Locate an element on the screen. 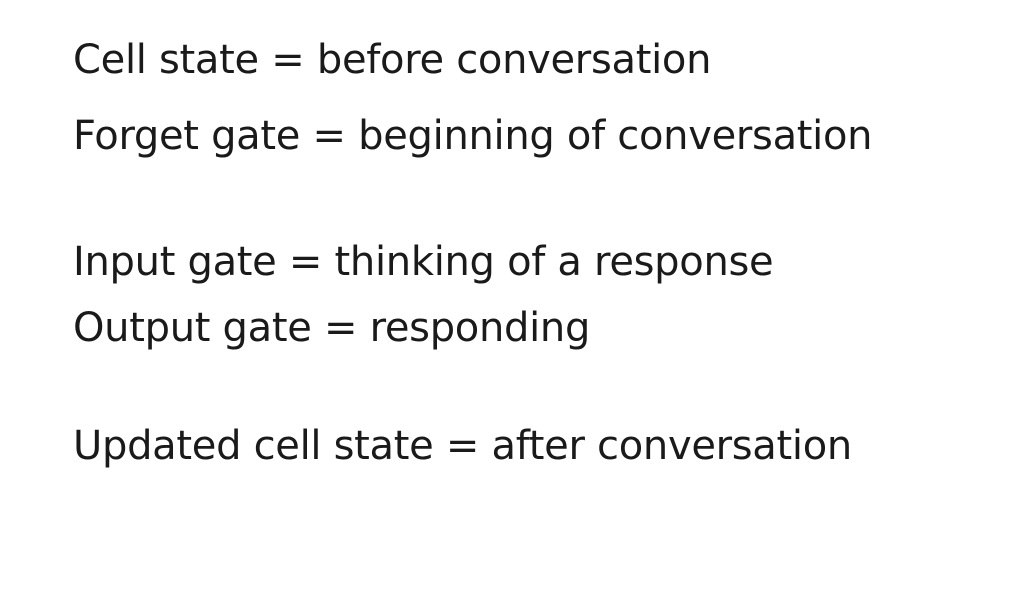 This screenshot has width=1034, height=590. output-gate-line: Output gate = responding is located at coordinates (332, 328).